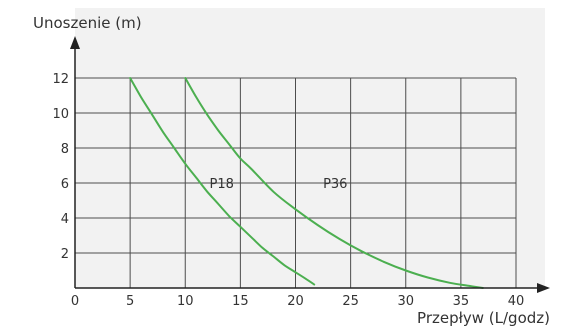 The height and width of the screenshot is (329, 561). What do you see at coordinates (130, 301) in the screenshot?
I see `x-tick-label: 5` at bounding box center [130, 301].